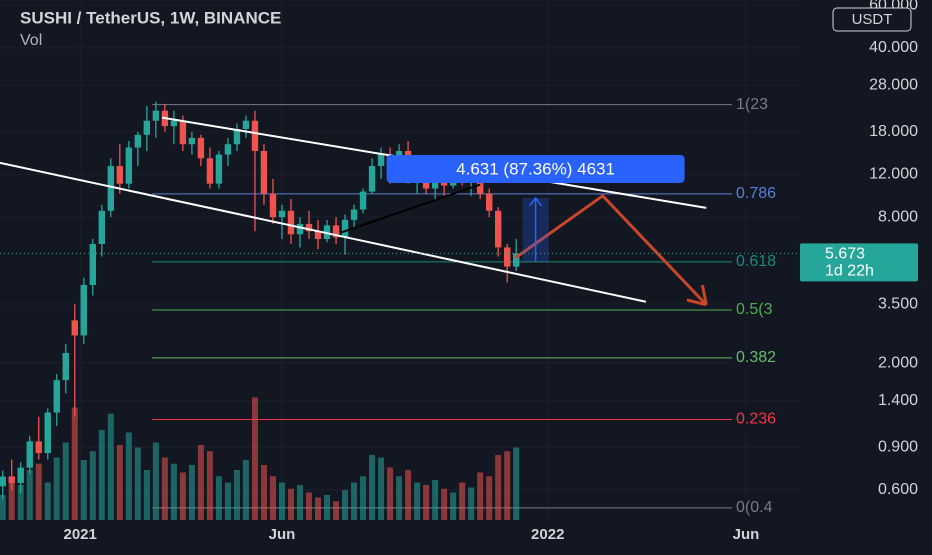  I want to click on fib-label: 0.618, so click(756, 261).